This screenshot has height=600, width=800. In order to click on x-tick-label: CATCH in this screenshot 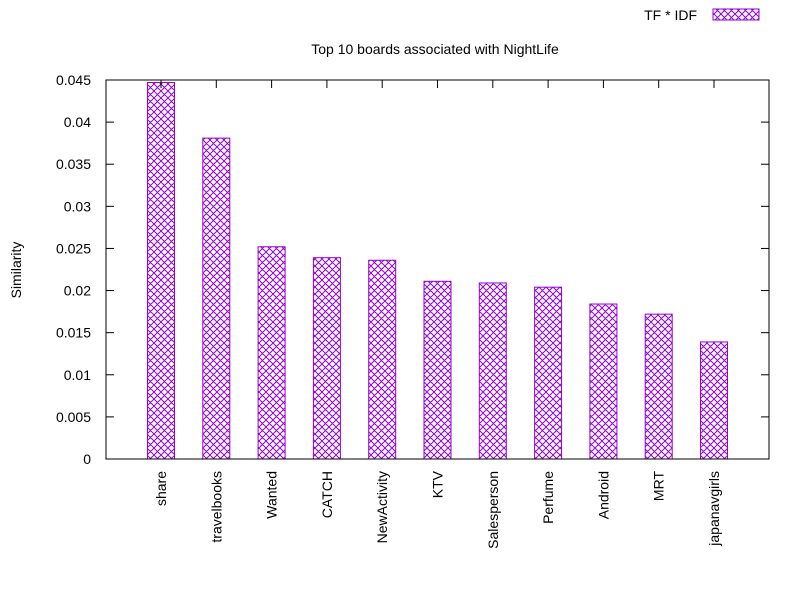, I will do `click(327, 494)`.